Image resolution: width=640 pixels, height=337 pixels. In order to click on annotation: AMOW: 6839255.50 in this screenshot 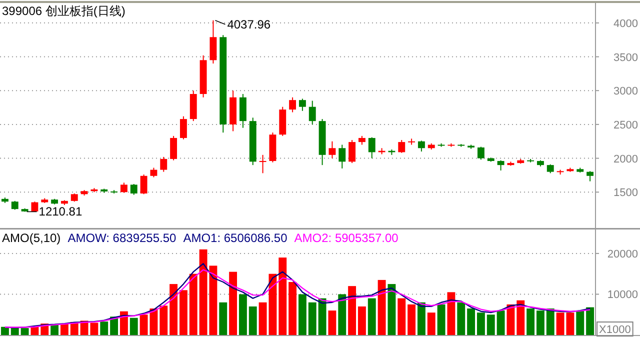, I will do `click(122, 238)`.